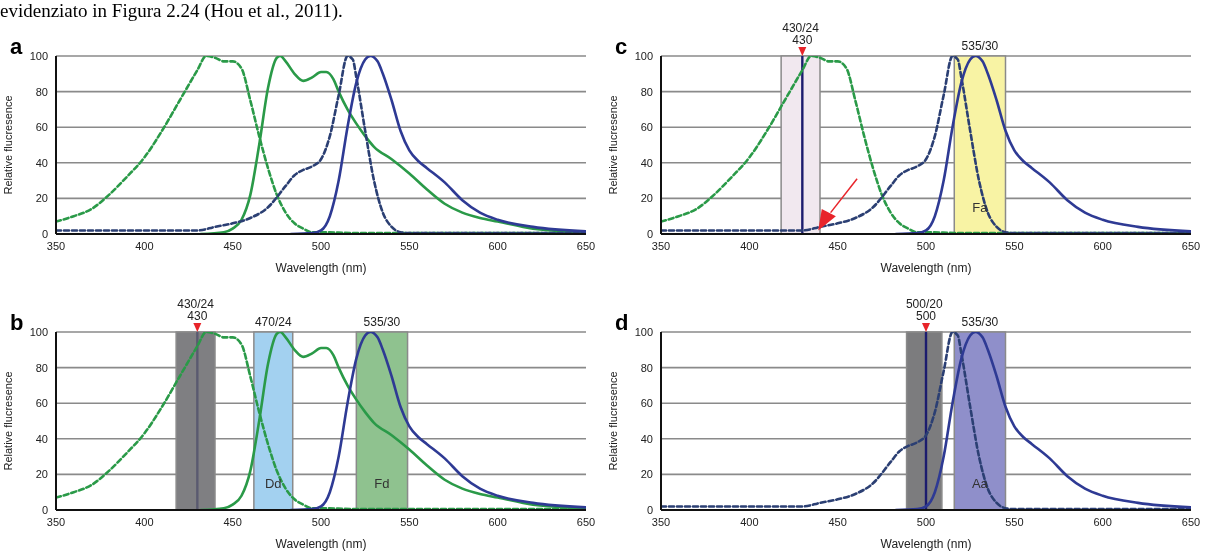 The width and height of the screenshot is (1211, 552). Describe the element at coordinates (924, 304) in the screenshot. I see `band-label: 500/20` at that location.